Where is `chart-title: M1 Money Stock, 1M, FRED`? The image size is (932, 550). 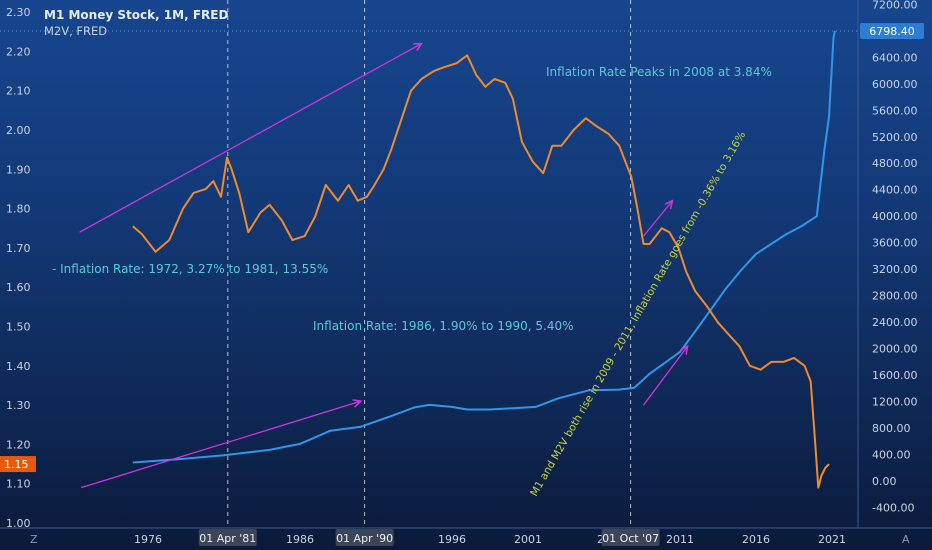 chart-title: M1 Money Stock, 1M, FRED is located at coordinates (136, 15).